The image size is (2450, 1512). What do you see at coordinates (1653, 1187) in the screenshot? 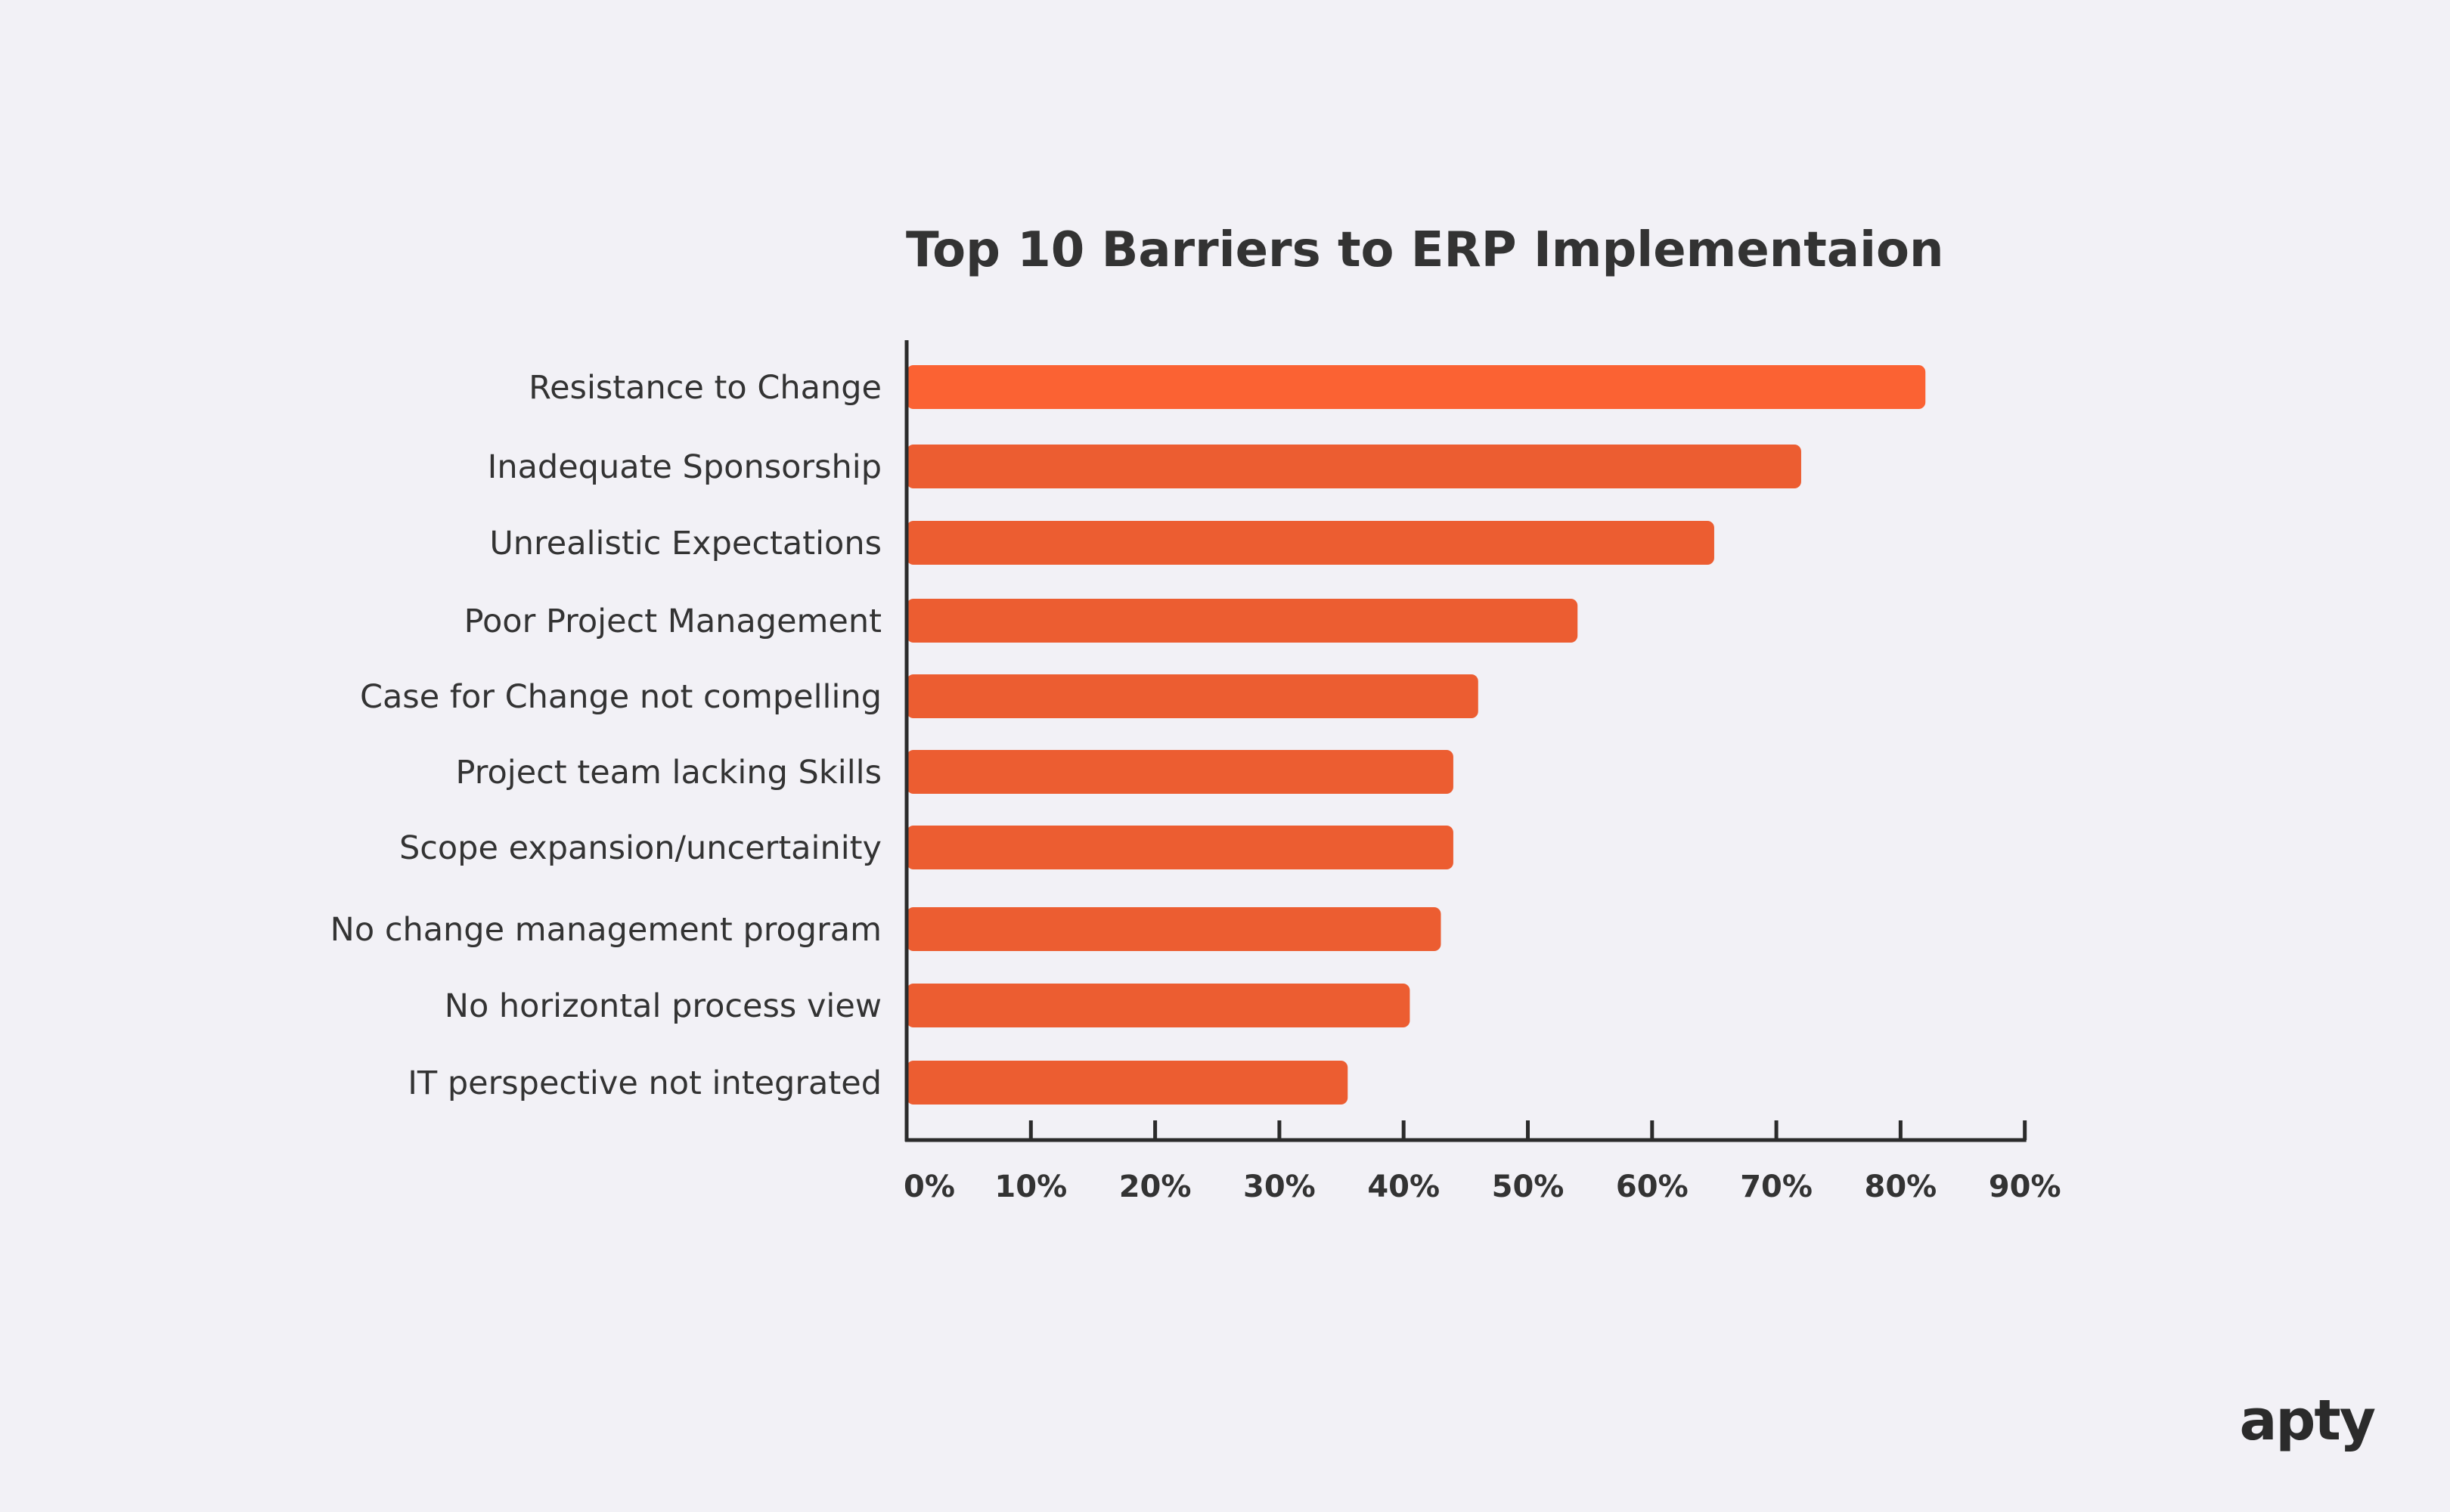
I see `x-tick-label-60: 60%` at bounding box center [1653, 1187].